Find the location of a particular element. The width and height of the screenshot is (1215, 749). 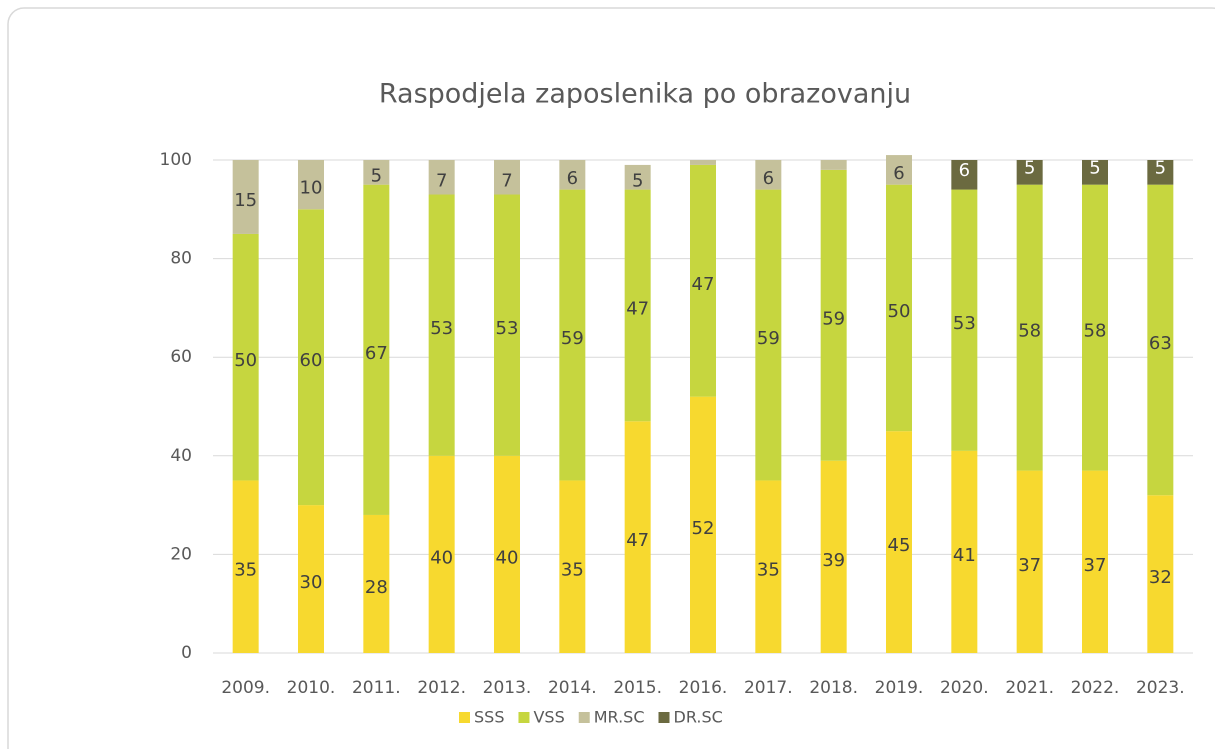

x-tick-label: 2015. is located at coordinates (637, 688).